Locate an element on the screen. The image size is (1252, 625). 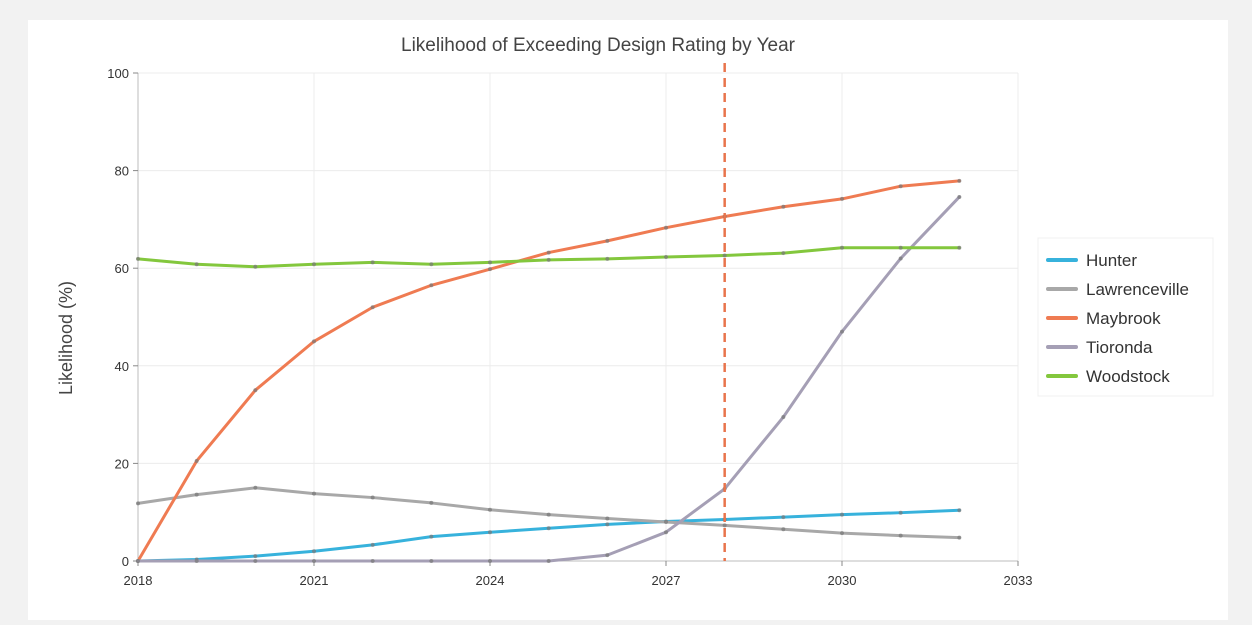
y-tick-label: 80 is located at coordinates (122, 171).